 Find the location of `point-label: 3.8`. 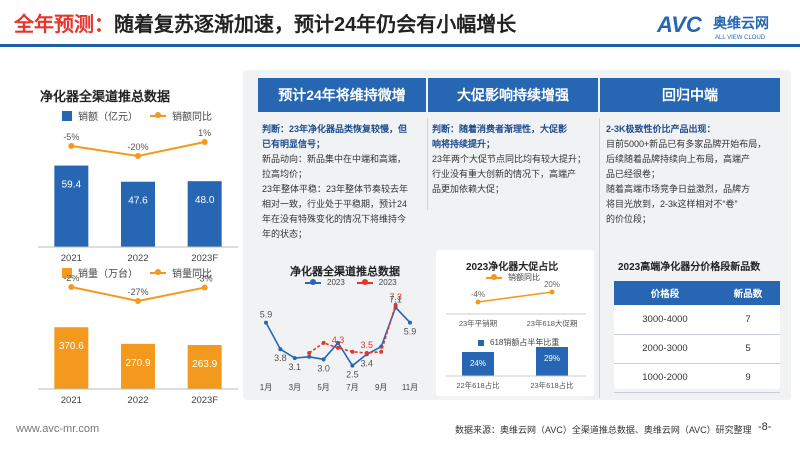

point-label: 3.8 is located at coordinates (280, 358).